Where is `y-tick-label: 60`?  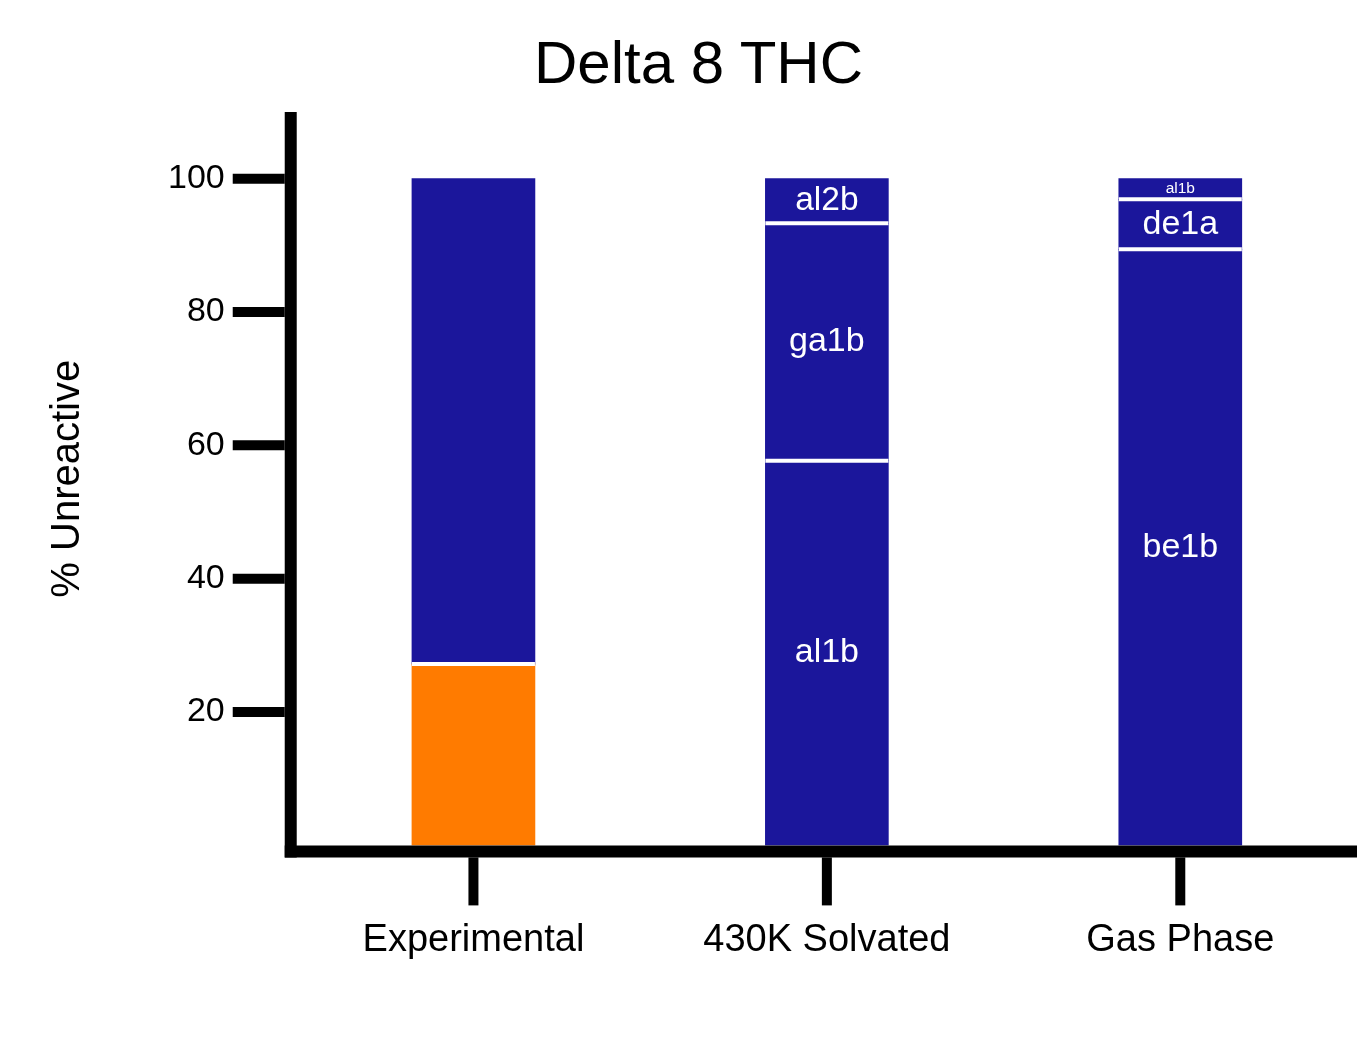 y-tick-label: 60 is located at coordinates (205, 442).